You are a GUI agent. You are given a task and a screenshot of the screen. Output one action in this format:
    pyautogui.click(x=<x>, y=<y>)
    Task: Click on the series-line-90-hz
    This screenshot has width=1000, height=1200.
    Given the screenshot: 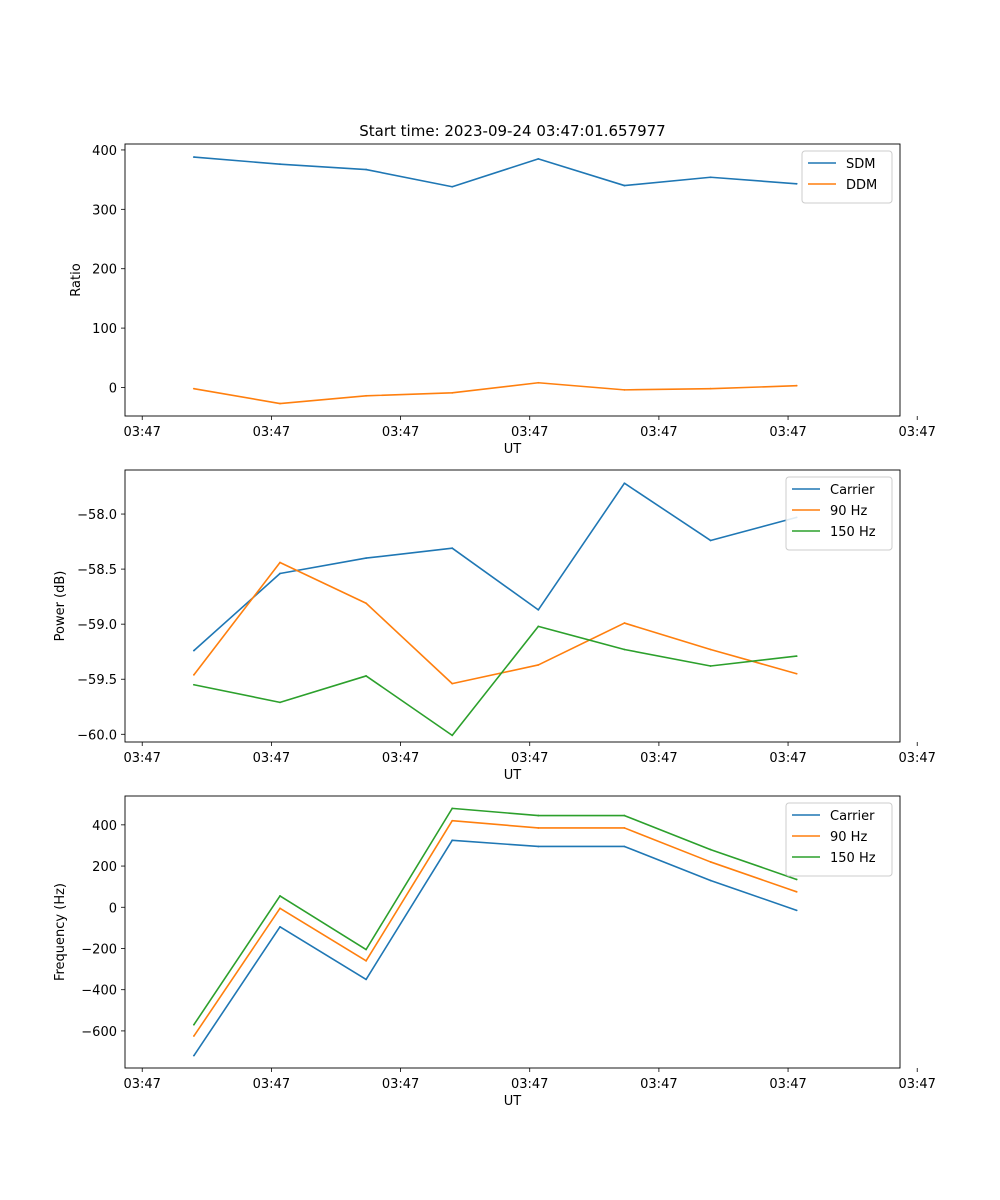 What is the action you would take?
    pyautogui.click(x=495, y=623)
    